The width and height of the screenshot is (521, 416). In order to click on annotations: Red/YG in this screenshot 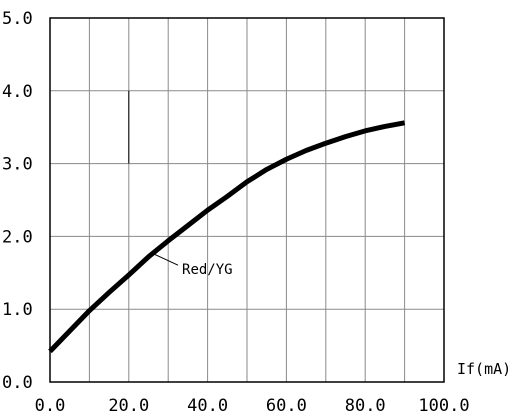, I will do `click(192, 265)`.